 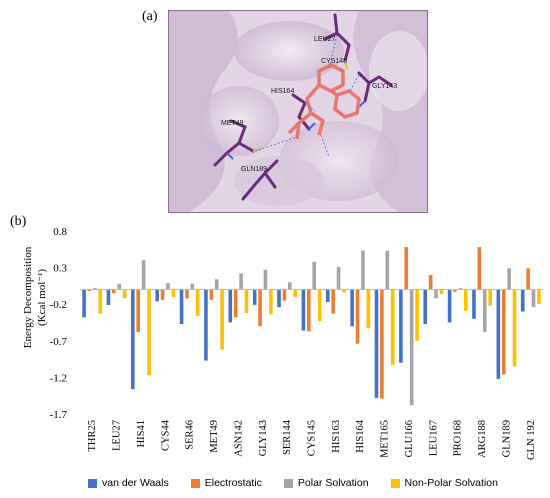 What do you see at coordinates (92, 483) in the screenshot?
I see `legend-swatch-van-der-waals` at bounding box center [92, 483].